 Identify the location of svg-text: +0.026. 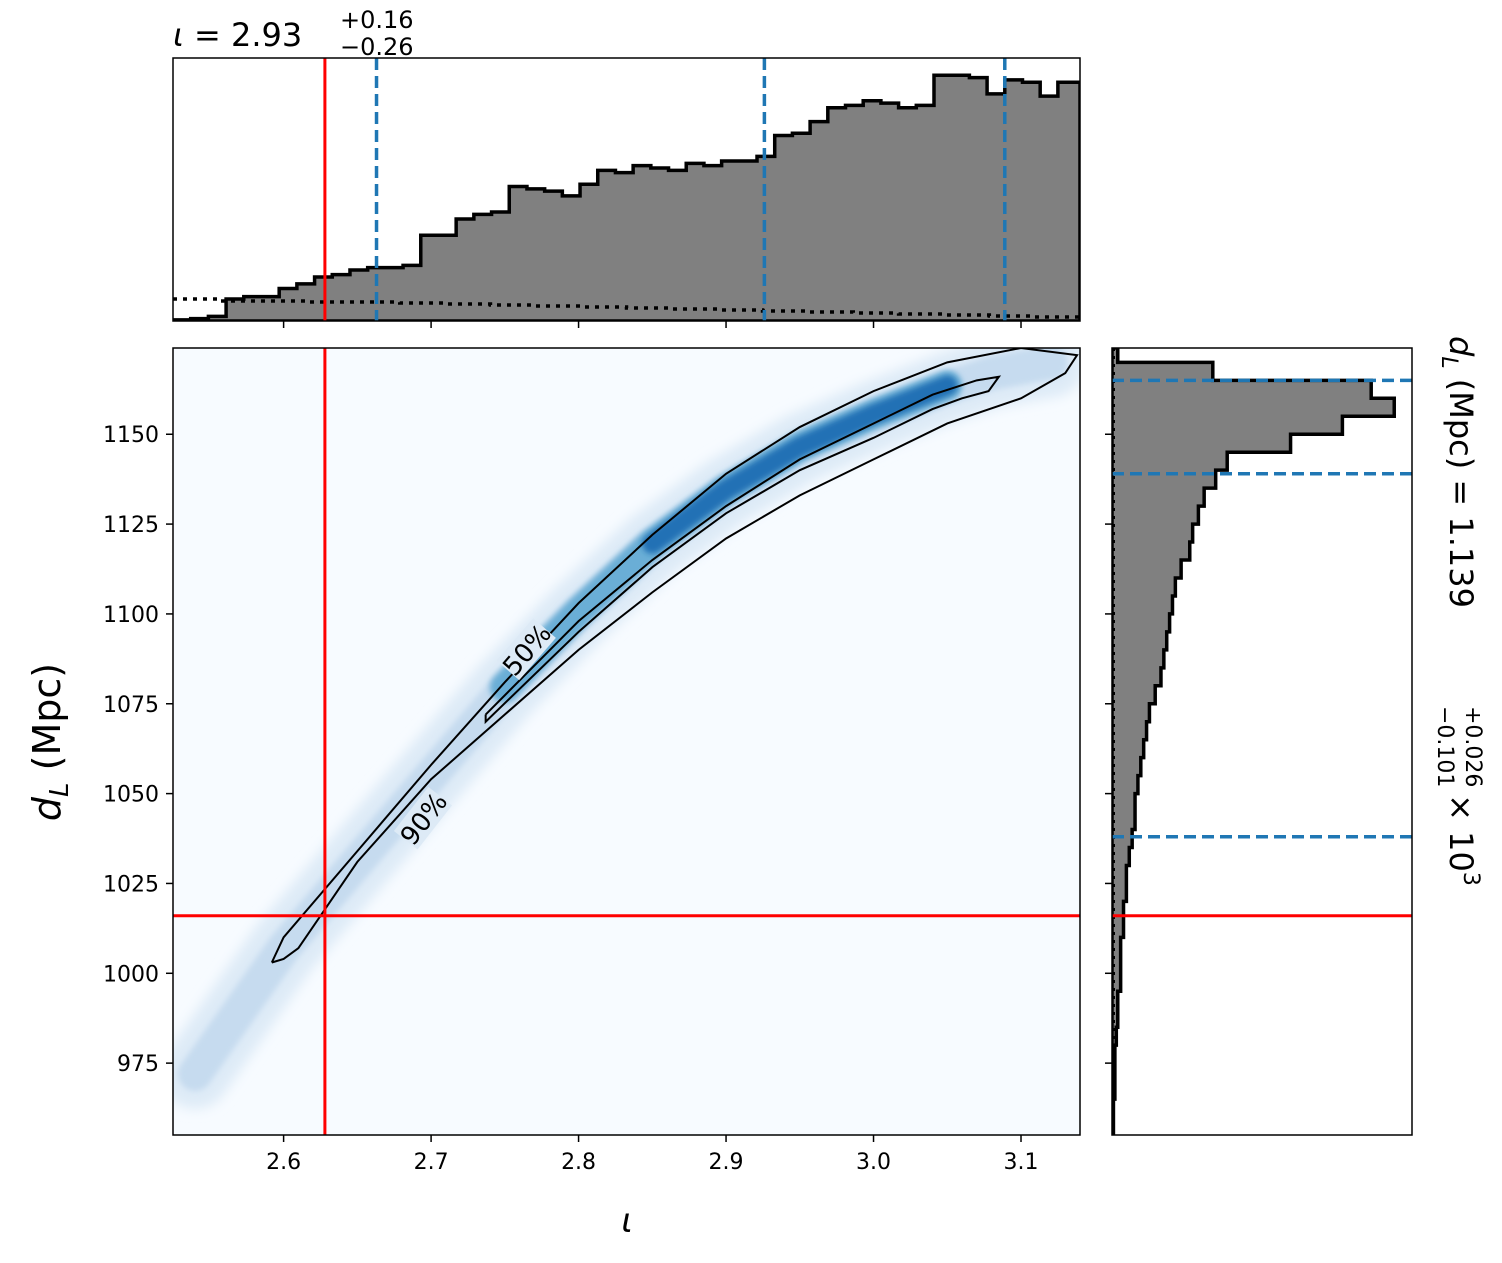
(1472, 746).